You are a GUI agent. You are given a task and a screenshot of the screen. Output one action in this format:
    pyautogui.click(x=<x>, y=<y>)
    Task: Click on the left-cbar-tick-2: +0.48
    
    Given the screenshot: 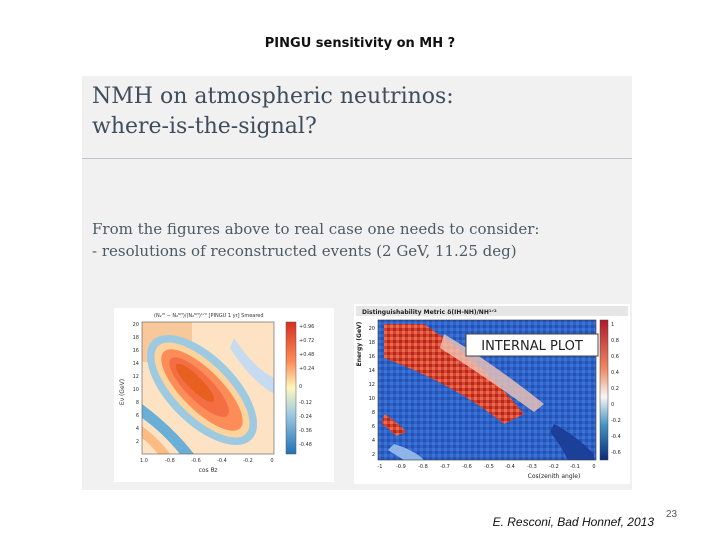 What is the action you would take?
    pyautogui.click(x=306, y=355)
    